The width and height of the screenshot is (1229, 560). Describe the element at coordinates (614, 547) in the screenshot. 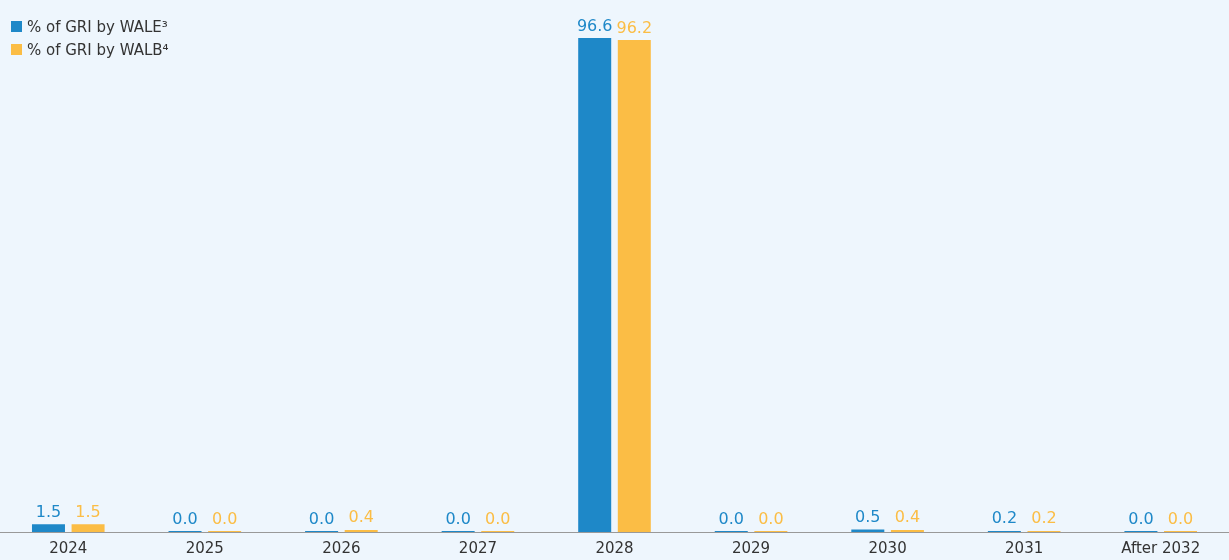

I see `x-tick-label: 2028` at that location.